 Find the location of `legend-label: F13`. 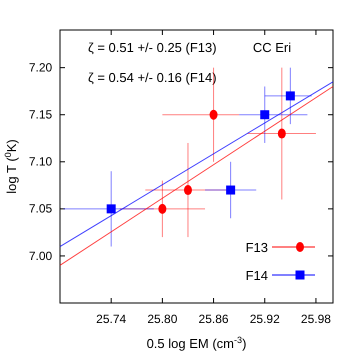

legend-label: F13 is located at coordinates (257, 247).